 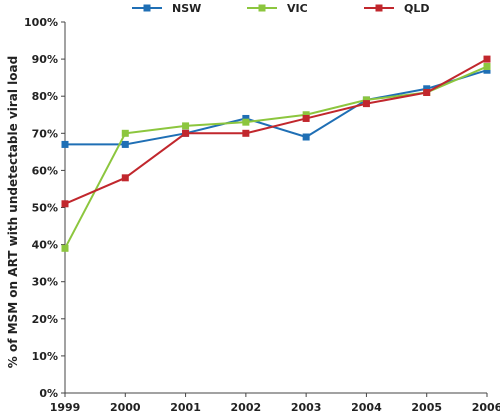 I want to click on y-tick-label: 100%, so click(x=41, y=22).